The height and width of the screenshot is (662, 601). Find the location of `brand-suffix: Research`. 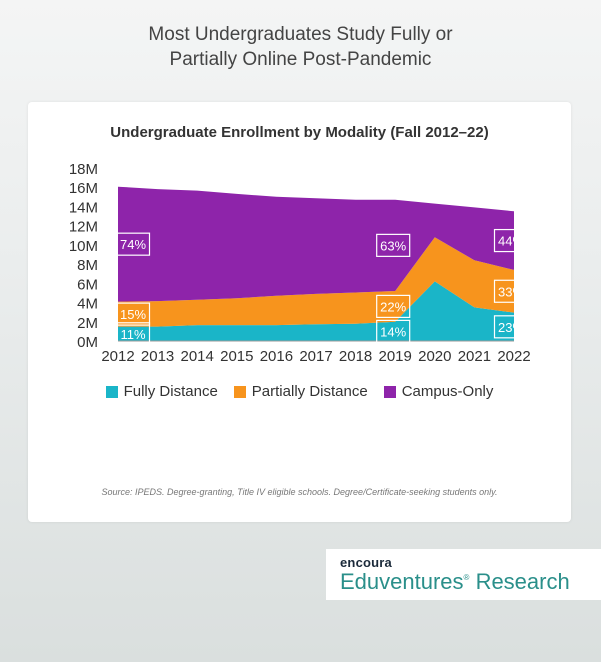

brand-suffix: Research is located at coordinates (522, 581).